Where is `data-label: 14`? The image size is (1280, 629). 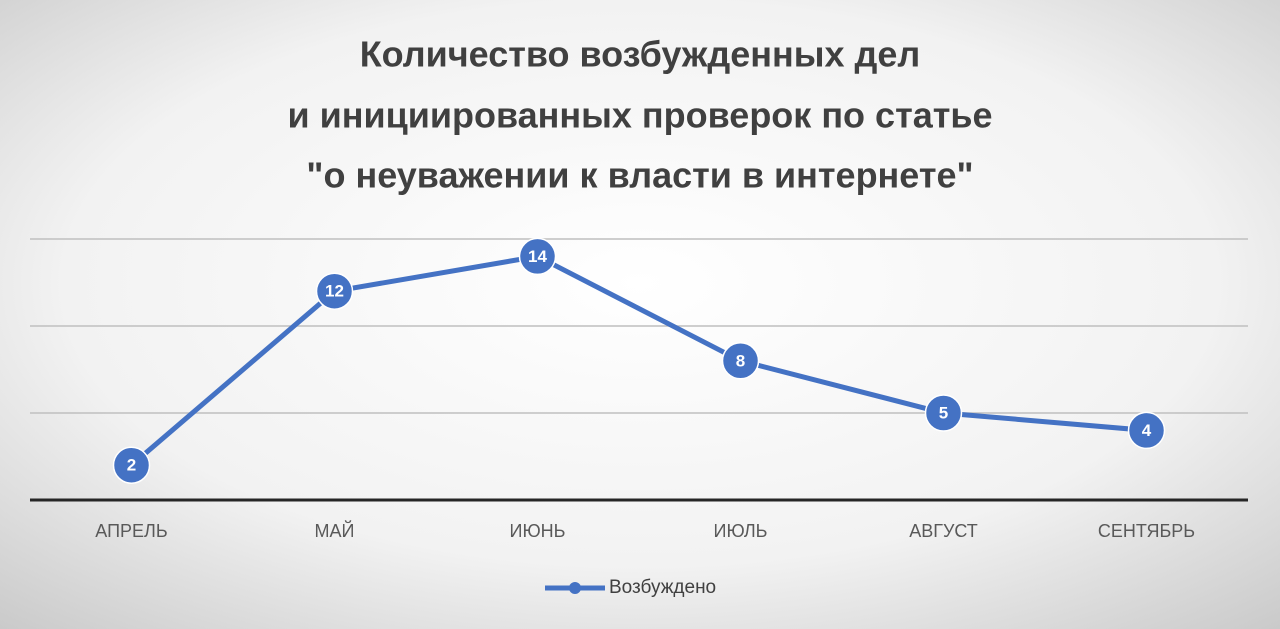 data-label: 14 is located at coordinates (537, 256).